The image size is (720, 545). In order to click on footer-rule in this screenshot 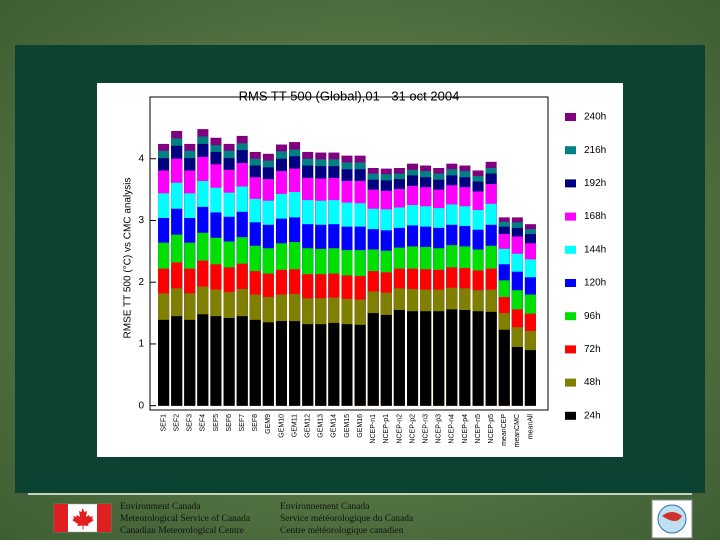, I will do `click(360, 494)`.